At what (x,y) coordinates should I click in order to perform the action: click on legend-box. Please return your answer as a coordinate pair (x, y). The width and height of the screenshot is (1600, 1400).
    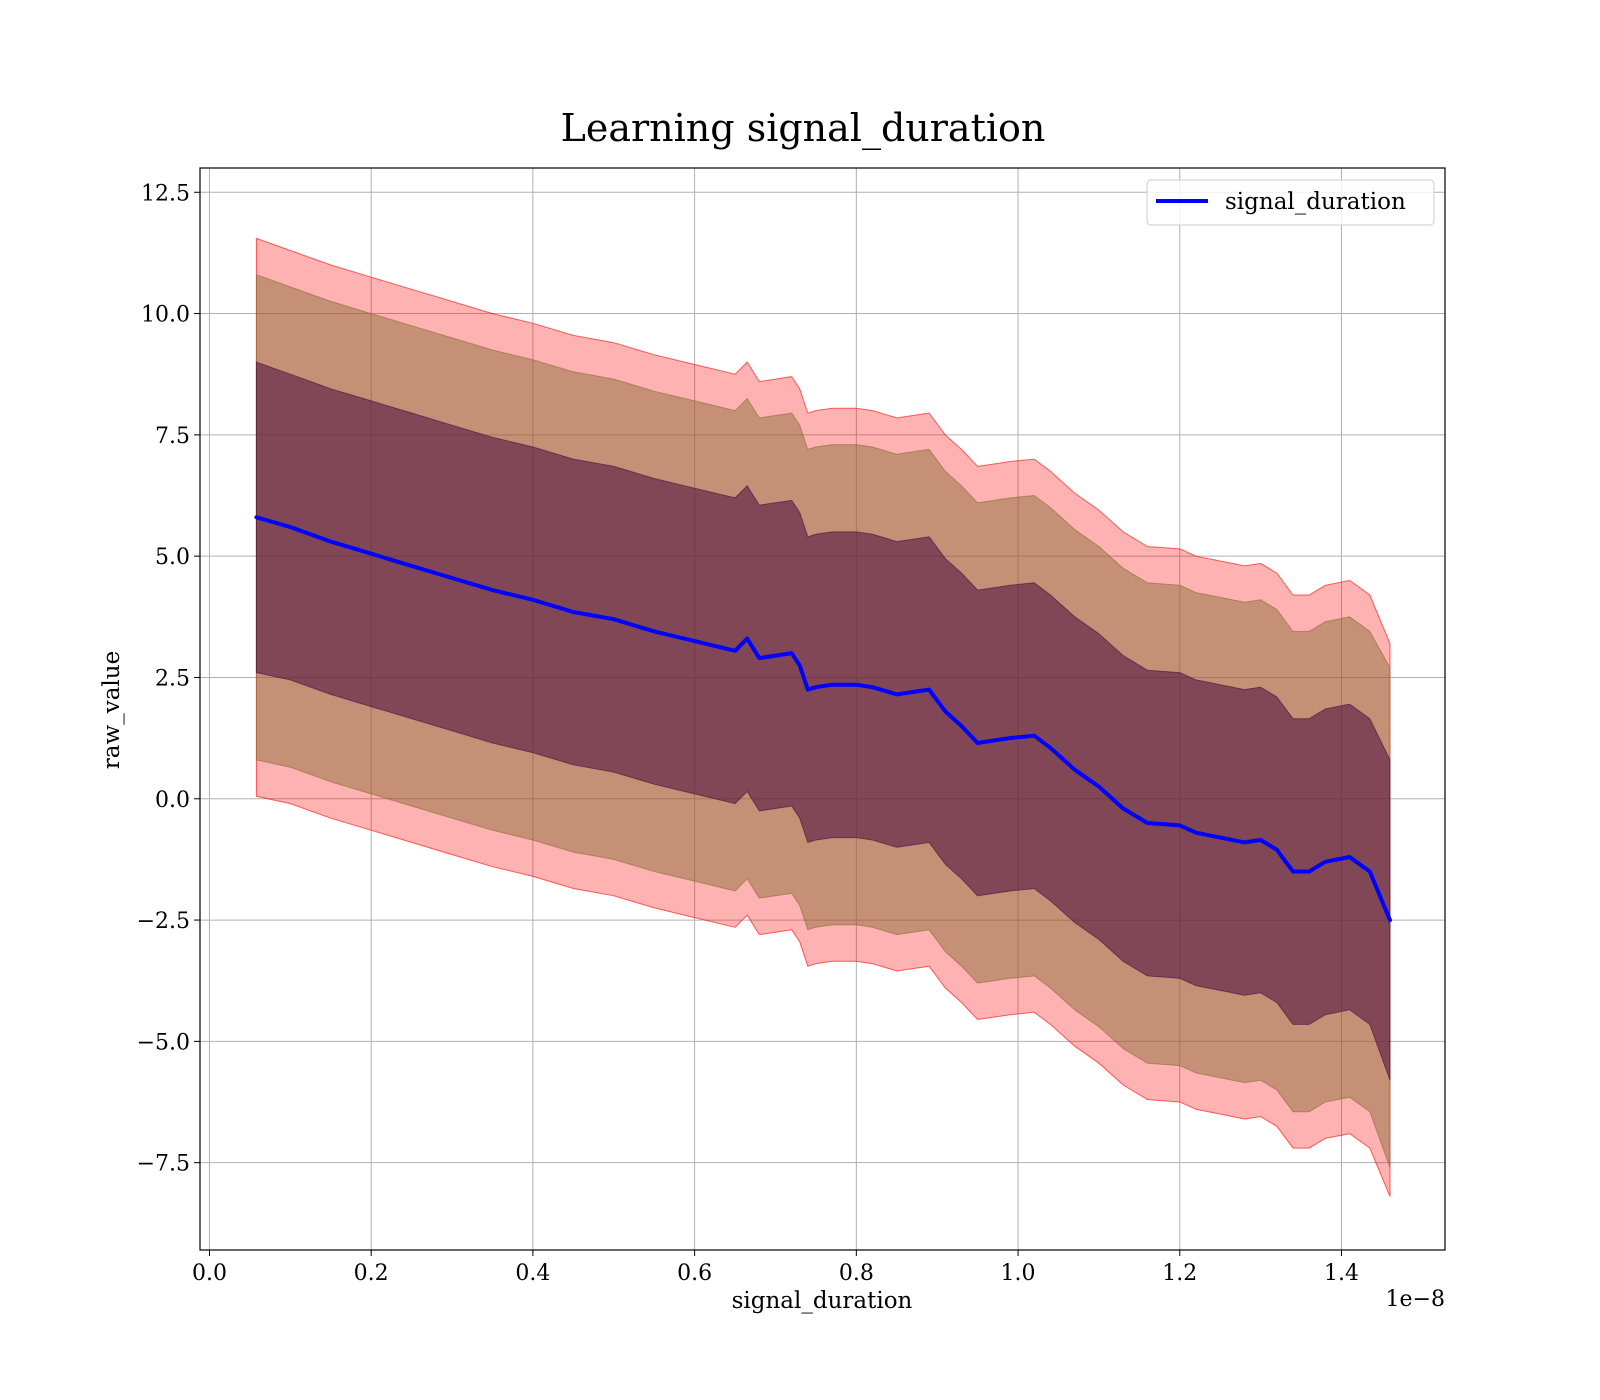
    Looking at the image, I should click on (1290, 202).